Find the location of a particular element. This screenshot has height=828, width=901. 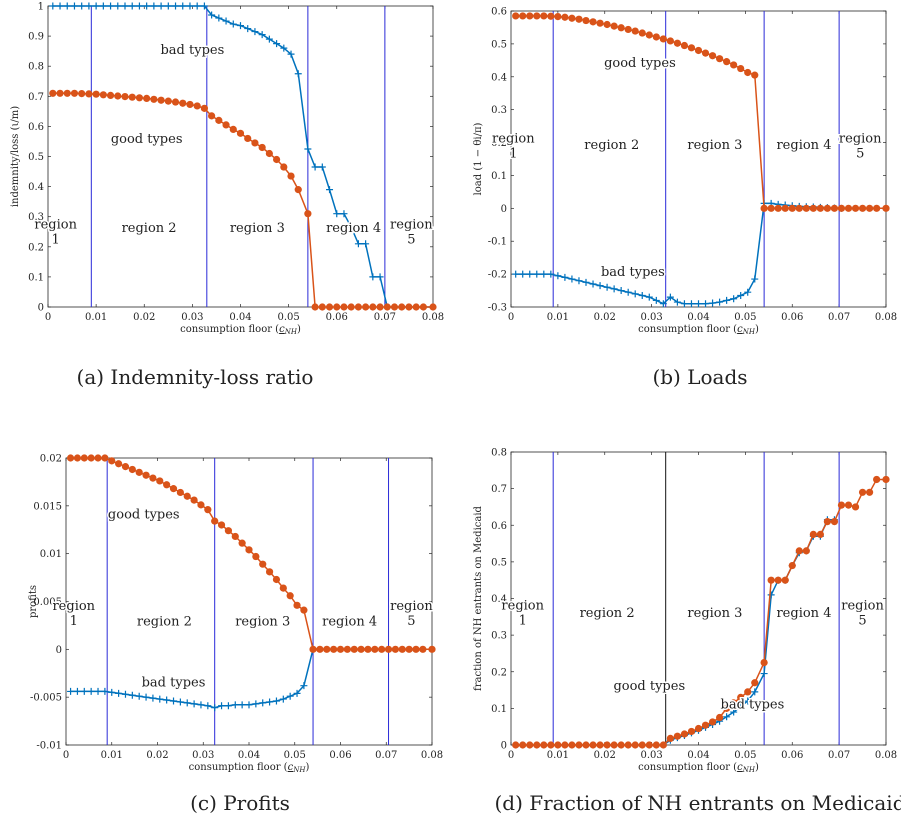

x-tick-label: 0.04 is located at coordinates (698, 755).